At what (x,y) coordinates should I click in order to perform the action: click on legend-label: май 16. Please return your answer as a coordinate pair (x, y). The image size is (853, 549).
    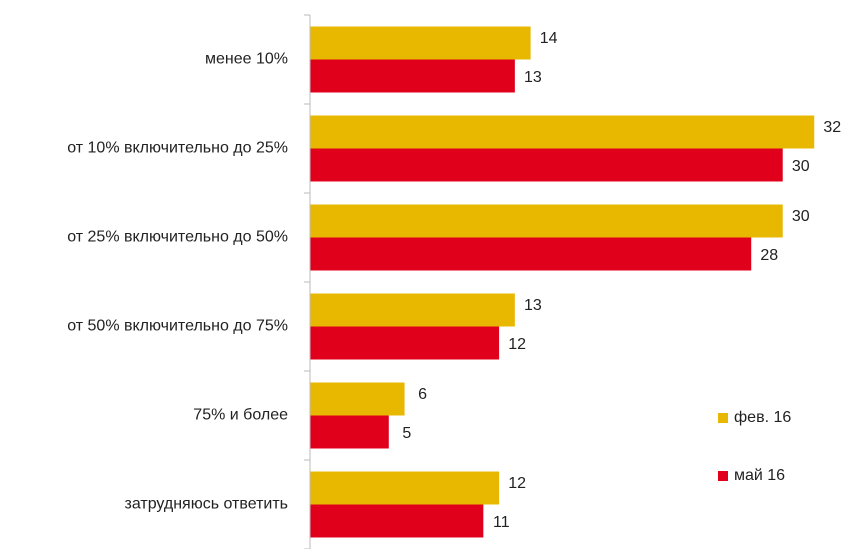
    Looking at the image, I should click on (759, 475).